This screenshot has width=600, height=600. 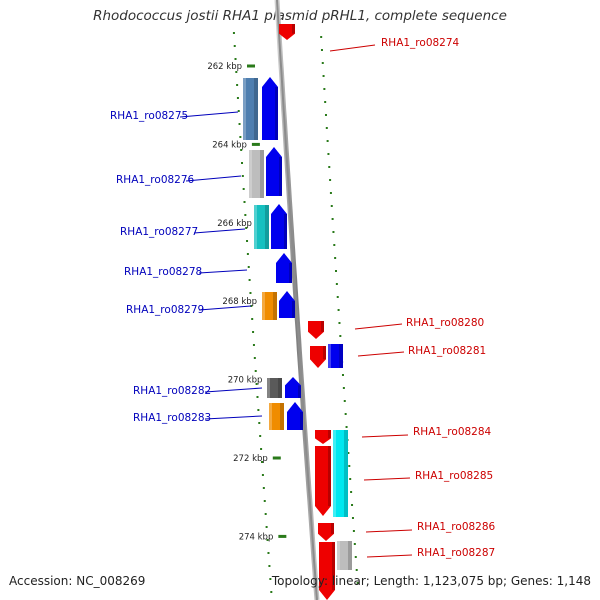 I want to click on gene-label: RHA1_ro08277, so click(x=159, y=232).